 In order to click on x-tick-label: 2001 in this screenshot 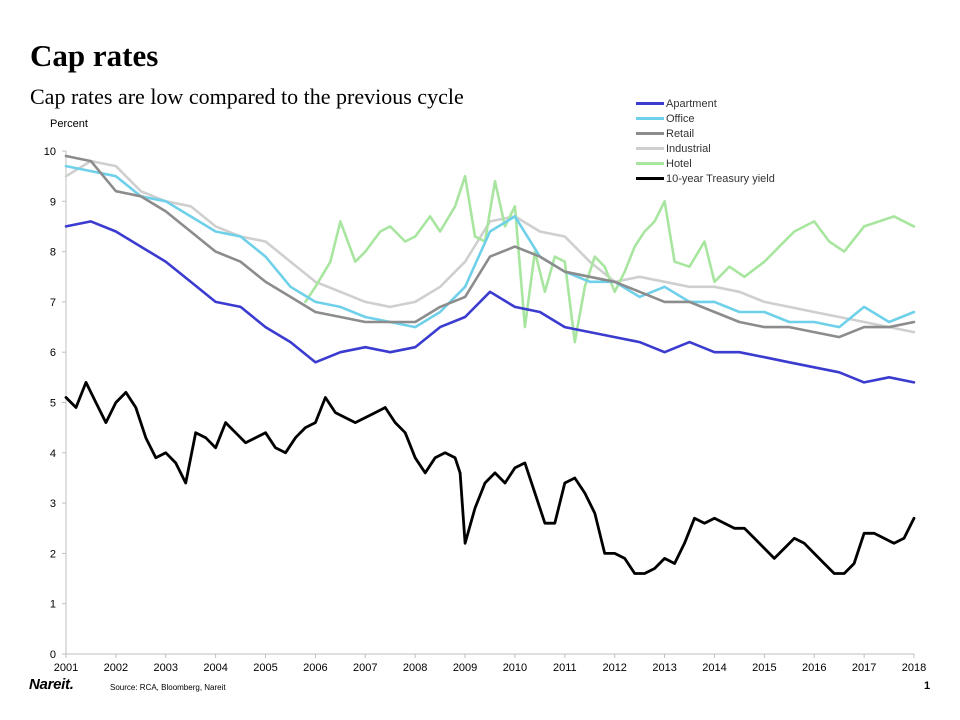, I will do `click(66, 668)`.